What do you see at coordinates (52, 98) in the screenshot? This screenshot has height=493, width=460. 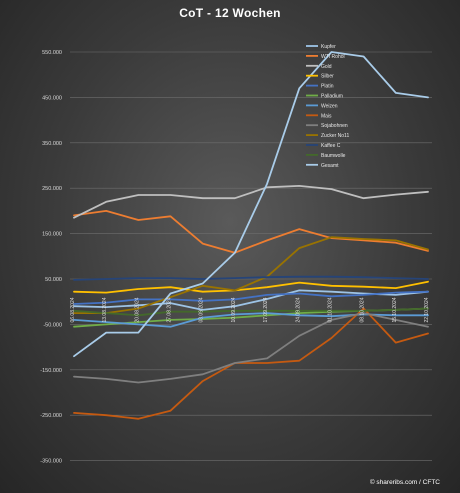 I see `y-tick-label: 450.000` at bounding box center [52, 98].